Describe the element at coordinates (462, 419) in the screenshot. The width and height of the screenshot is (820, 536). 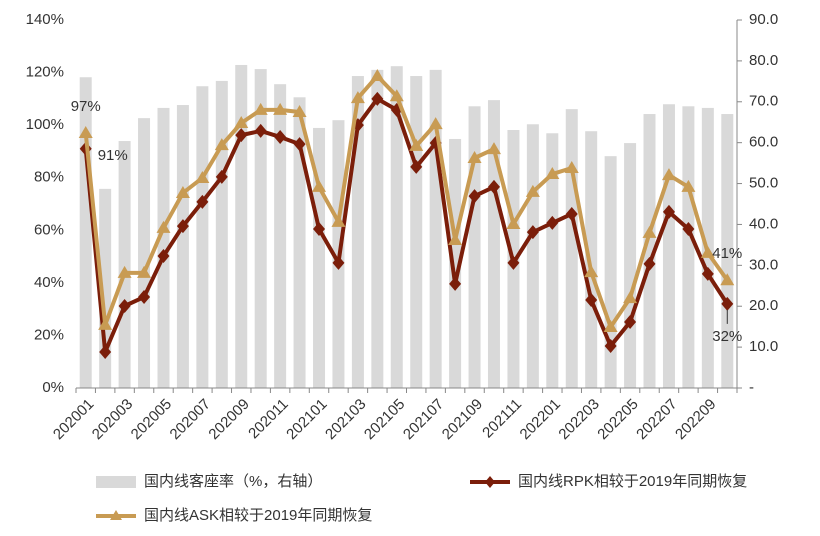
I see `x-tick-label: 202109` at that location.